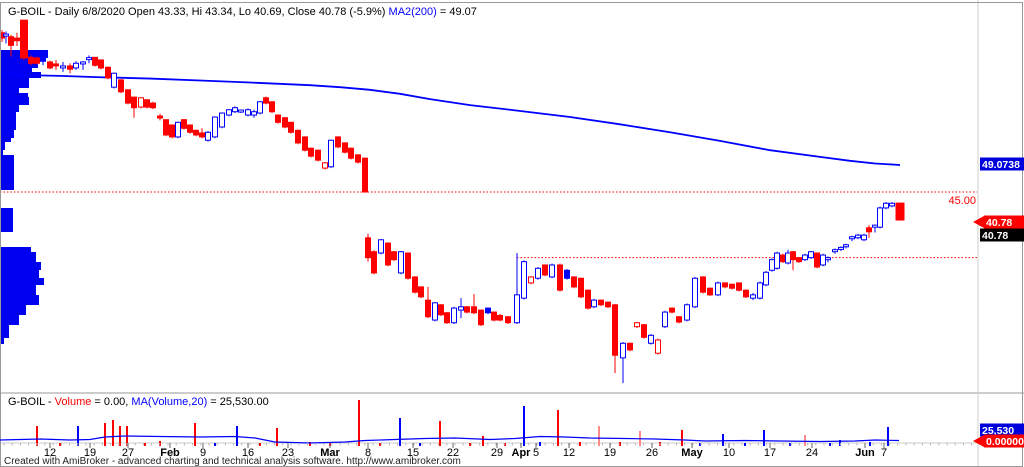 The width and height of the screenshot is (1024, 467). What do you see at coordinates (536, 453) in the screenshot?
I see `x-axis-label: 5` at bounding box center [536, 453].